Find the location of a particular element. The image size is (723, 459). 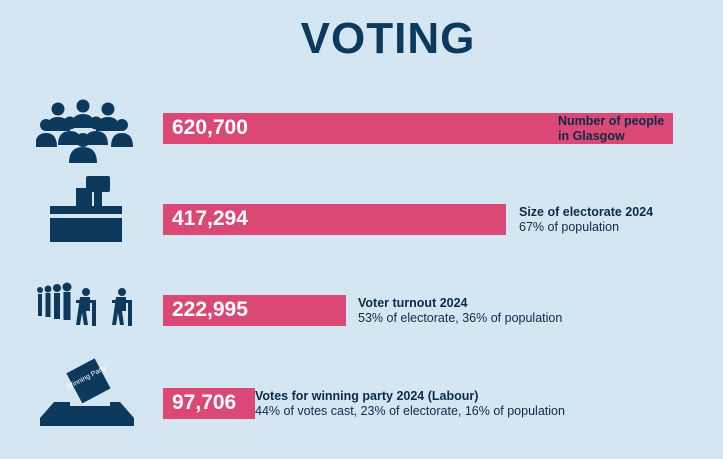

bar-value-label: 97,706 is located at coordinates (204, 402).